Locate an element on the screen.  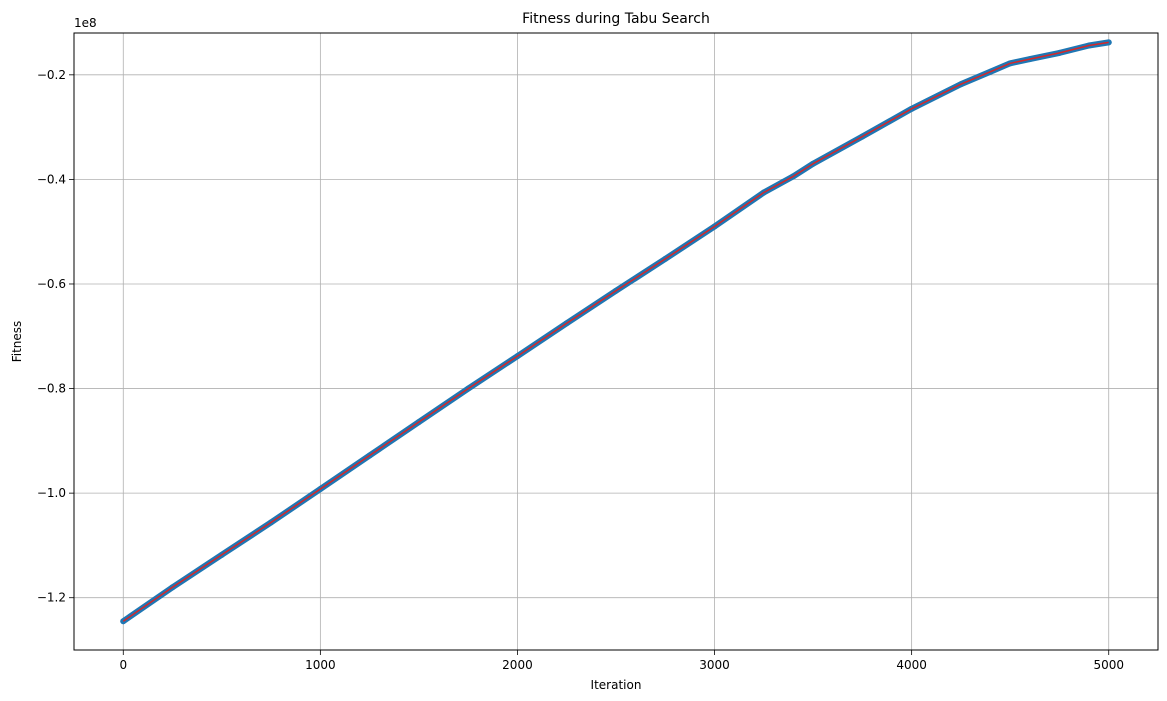
y-axis-label: Fitness is located at coordinates (17, 342).